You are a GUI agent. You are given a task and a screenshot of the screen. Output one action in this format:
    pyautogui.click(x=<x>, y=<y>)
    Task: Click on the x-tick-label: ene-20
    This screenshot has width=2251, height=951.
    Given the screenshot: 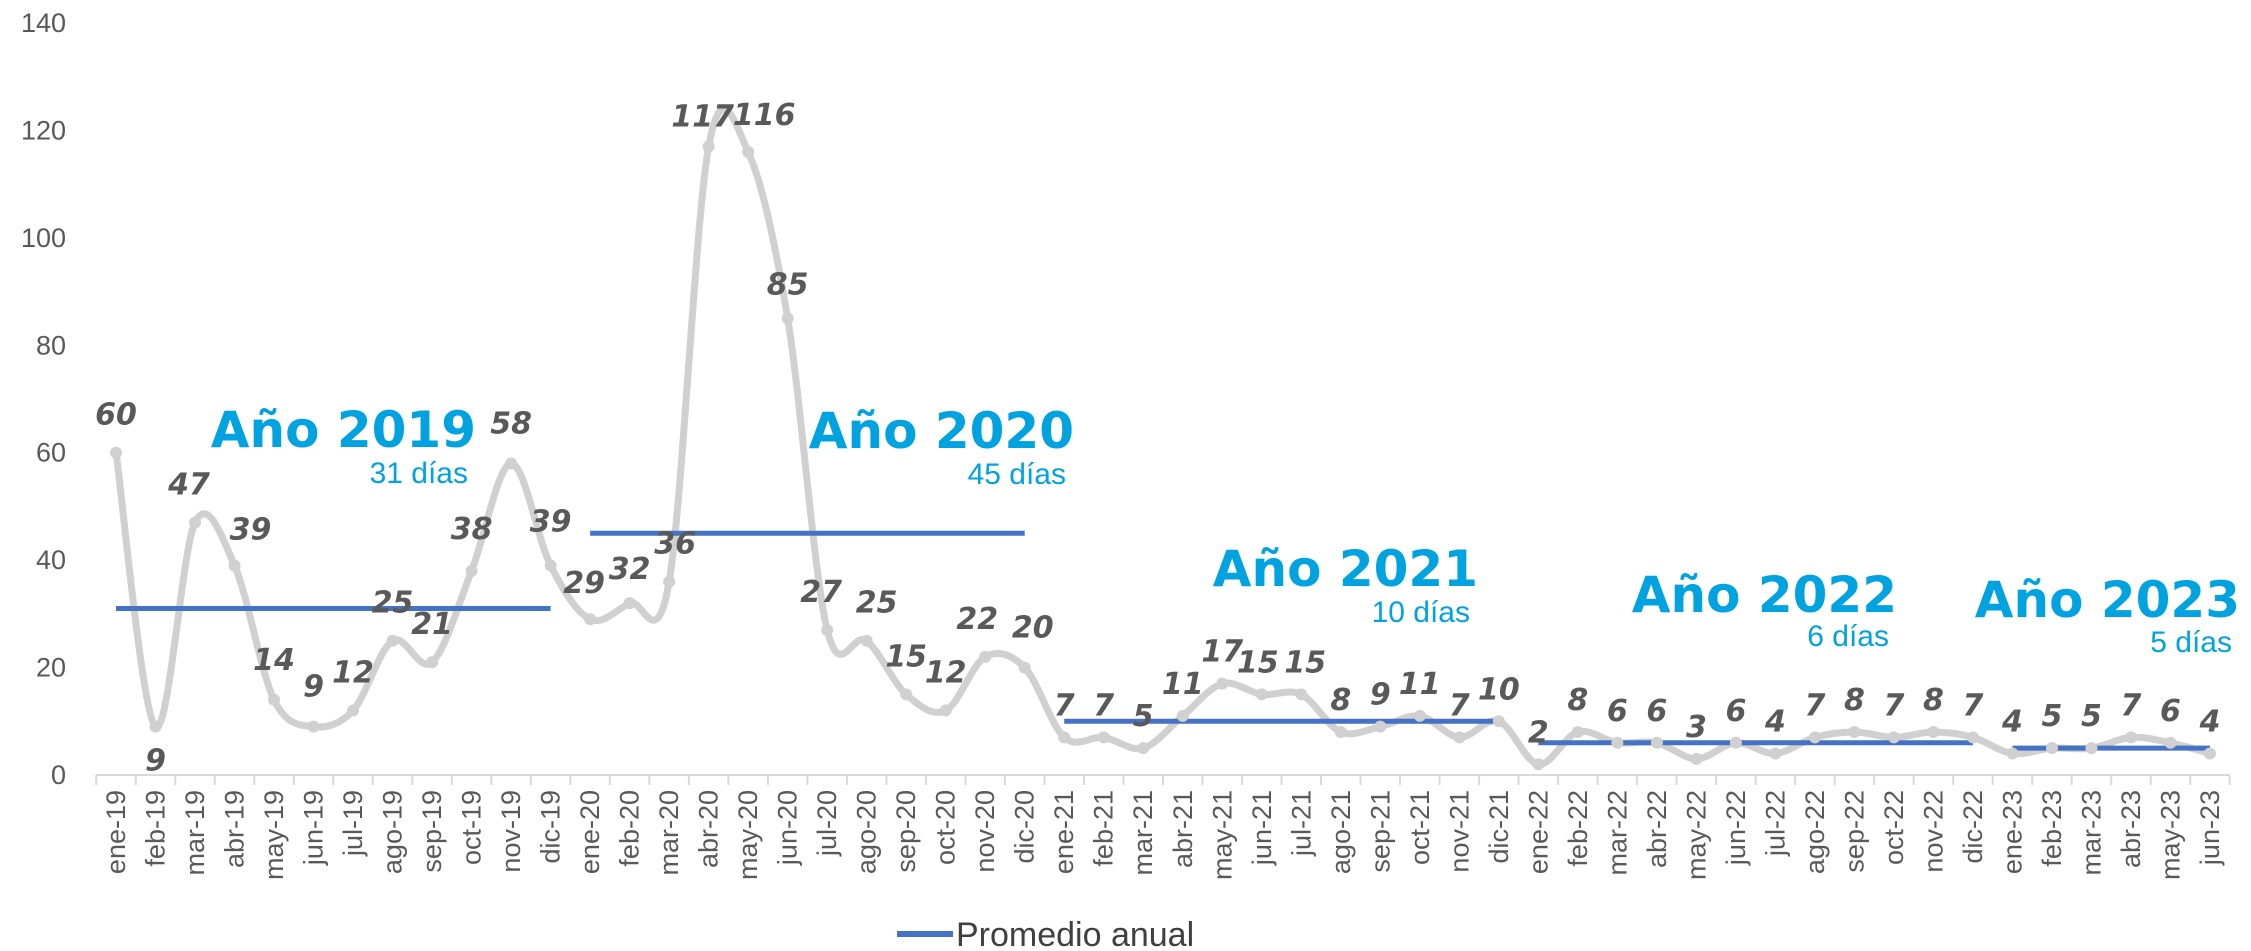 What is the action you would take?
    pyautogui.click(x=590, y=832)
    